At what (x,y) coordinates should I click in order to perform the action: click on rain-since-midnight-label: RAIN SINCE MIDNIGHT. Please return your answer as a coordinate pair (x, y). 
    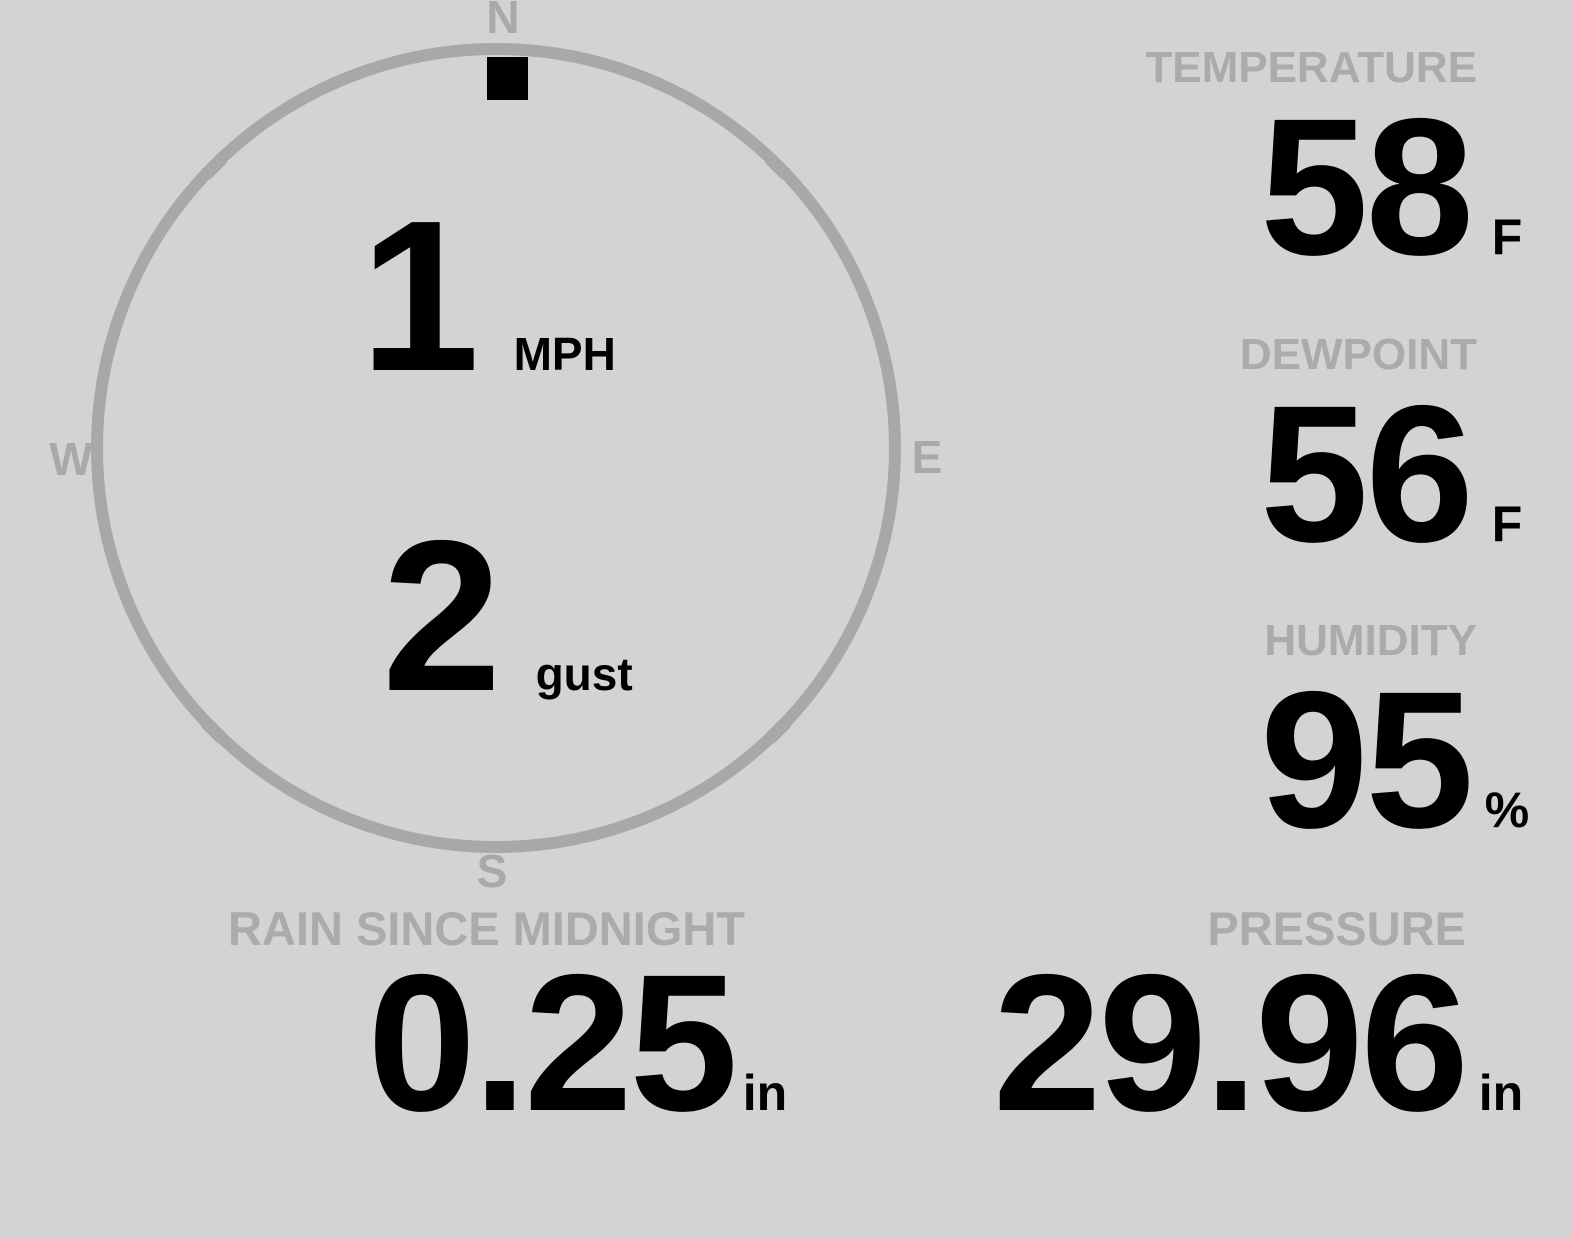
    Looking at the image, I should click on (486, 928).